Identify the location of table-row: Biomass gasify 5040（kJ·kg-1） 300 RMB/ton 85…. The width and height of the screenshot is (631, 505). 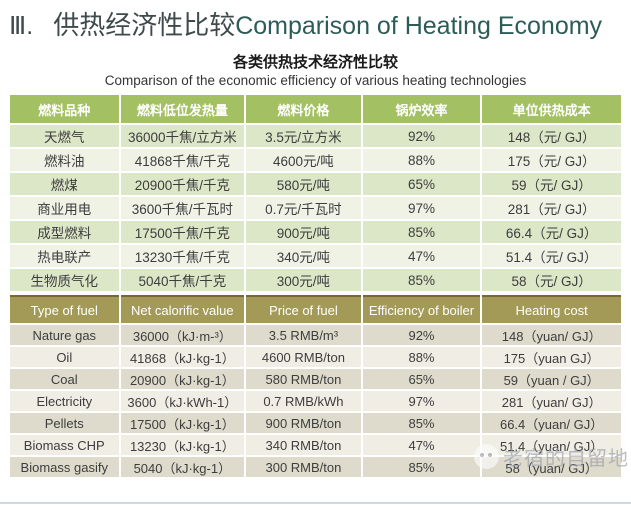
(315, 467).